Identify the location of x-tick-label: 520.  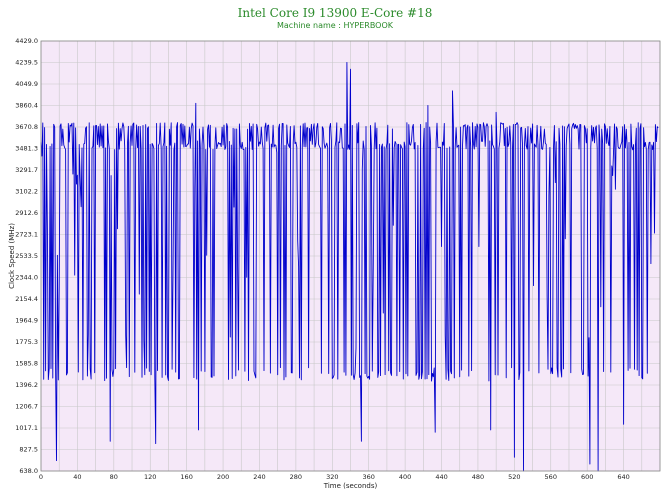
(514, 477).